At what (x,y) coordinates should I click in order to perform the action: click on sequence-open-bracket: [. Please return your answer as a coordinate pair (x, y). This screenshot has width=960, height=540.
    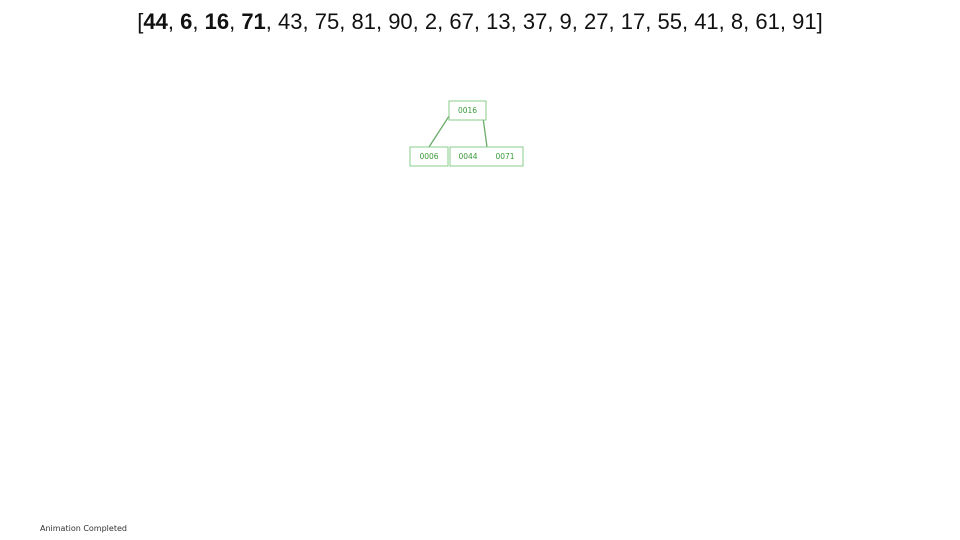
    Looking at the image, I should click on (140, 21).